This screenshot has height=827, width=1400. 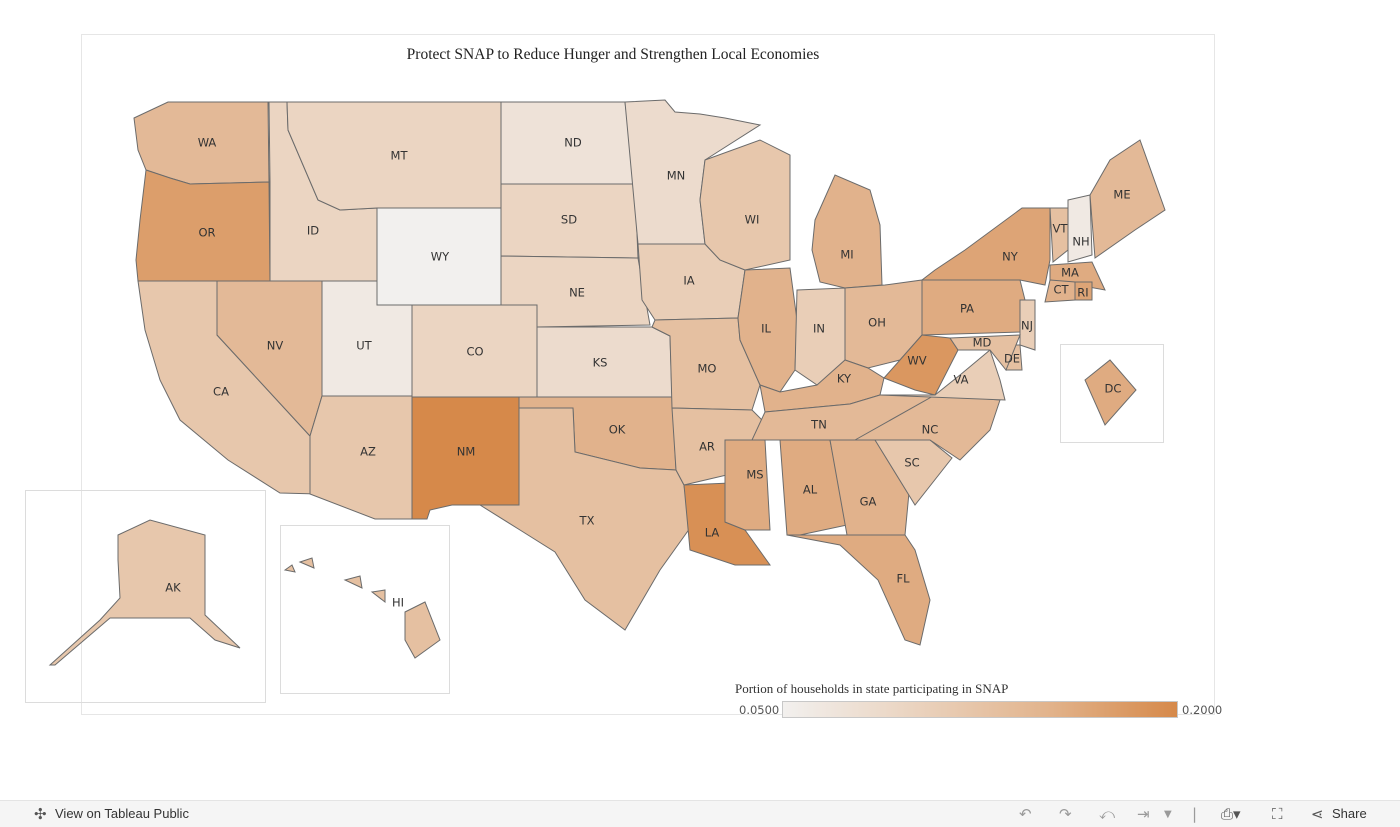 I want to click on state-hi, so click(x=422, y=630).